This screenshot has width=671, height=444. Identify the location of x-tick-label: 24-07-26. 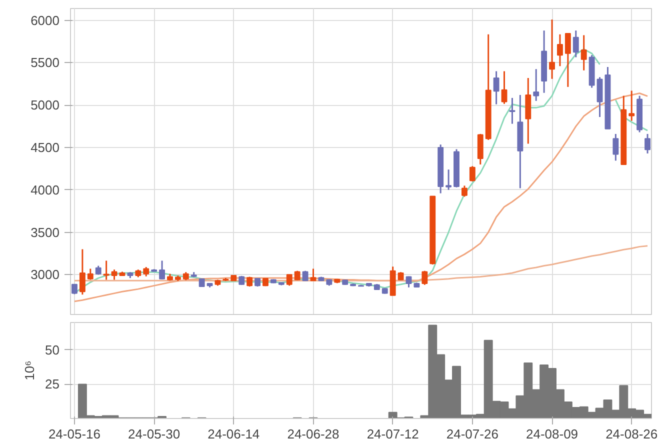
(472, 434).